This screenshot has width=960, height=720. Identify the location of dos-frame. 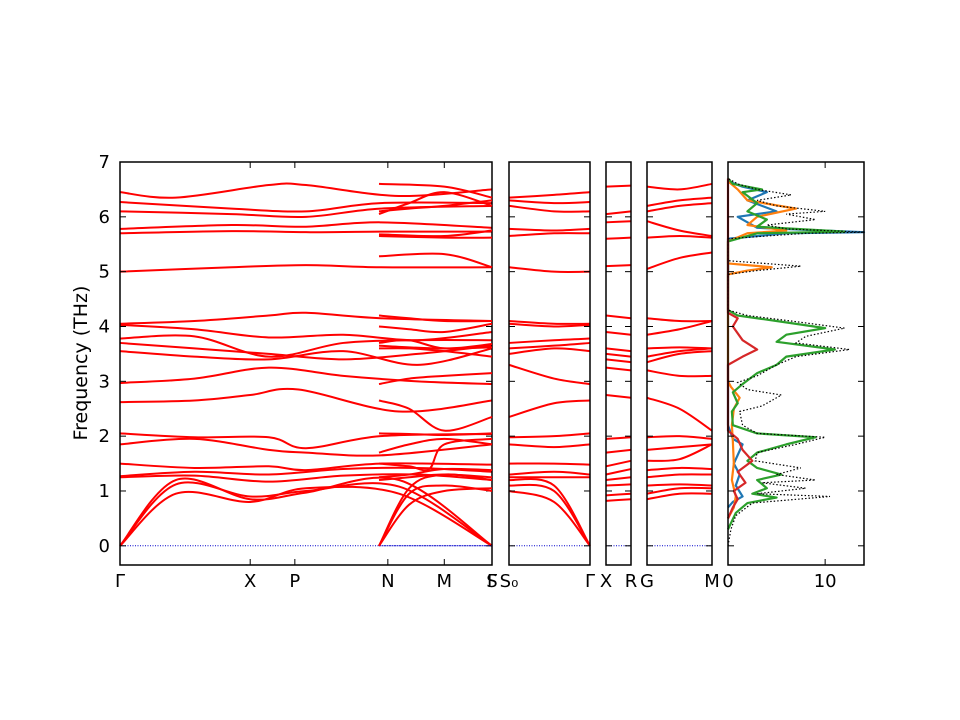
(796, 363).